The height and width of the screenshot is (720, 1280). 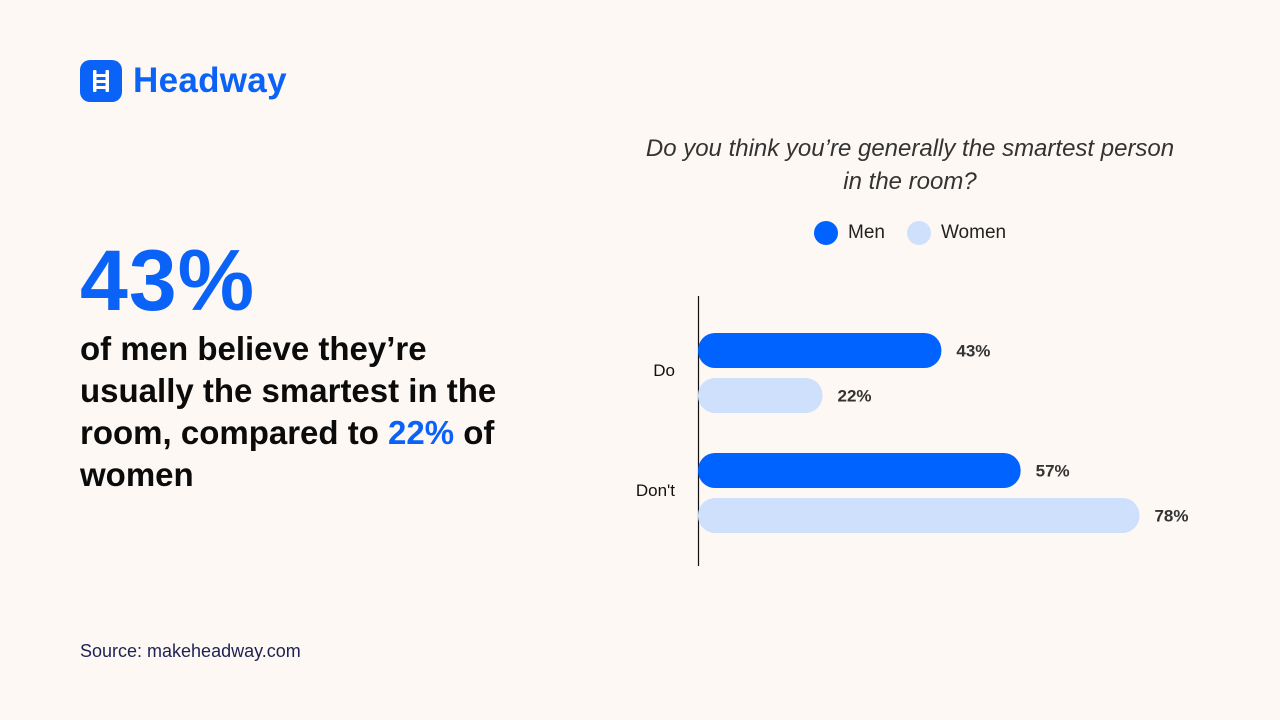 What do you see at coordinates (855, 396) in the screenshot?
I see `data-label: 22%` at bounding box center [855, 396].